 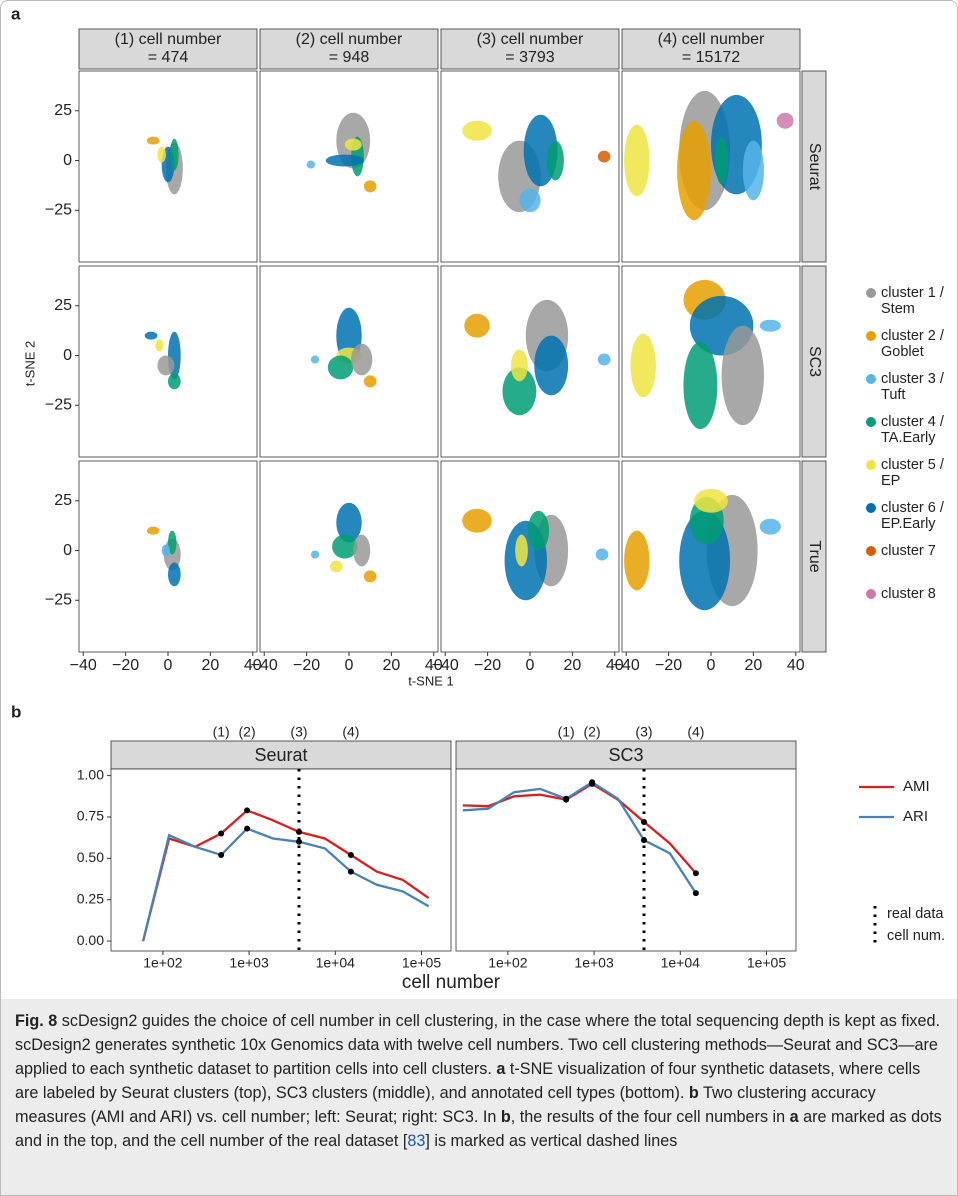 I want to click on y-tick-label: 0.75, so click(x=90, y=816).